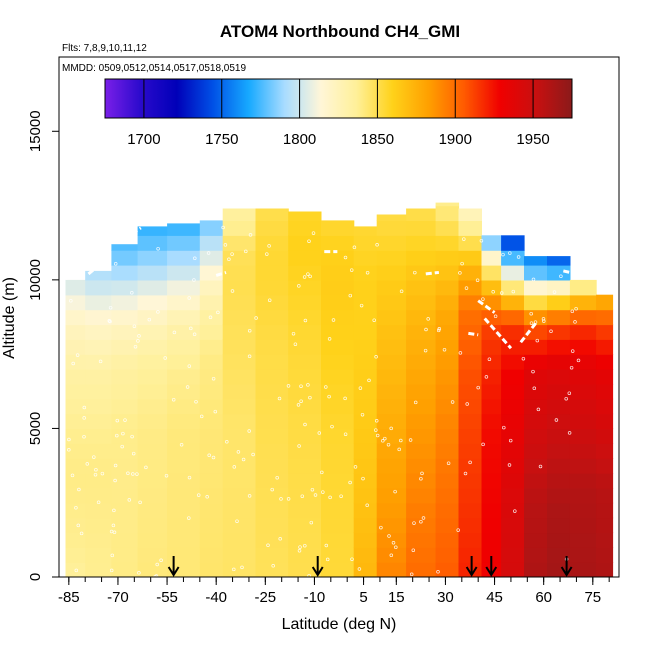 The width and height of the screenshot is (650, 650). Describe the element at coordinates (543, 597) in the screenshot. I see `x-tick-label: 60` at that location.